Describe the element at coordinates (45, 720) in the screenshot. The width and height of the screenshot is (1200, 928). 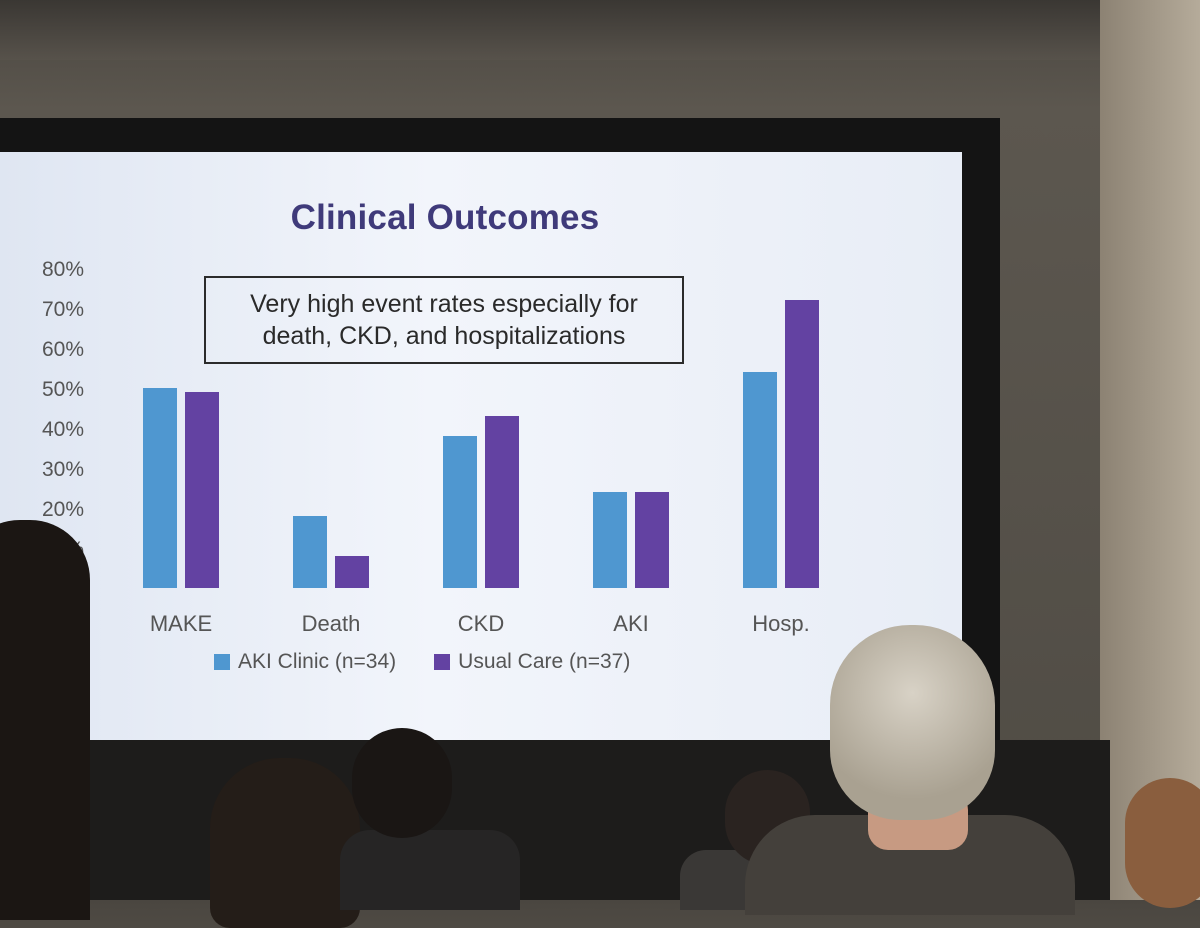
I see `audience-member-left` at that location.